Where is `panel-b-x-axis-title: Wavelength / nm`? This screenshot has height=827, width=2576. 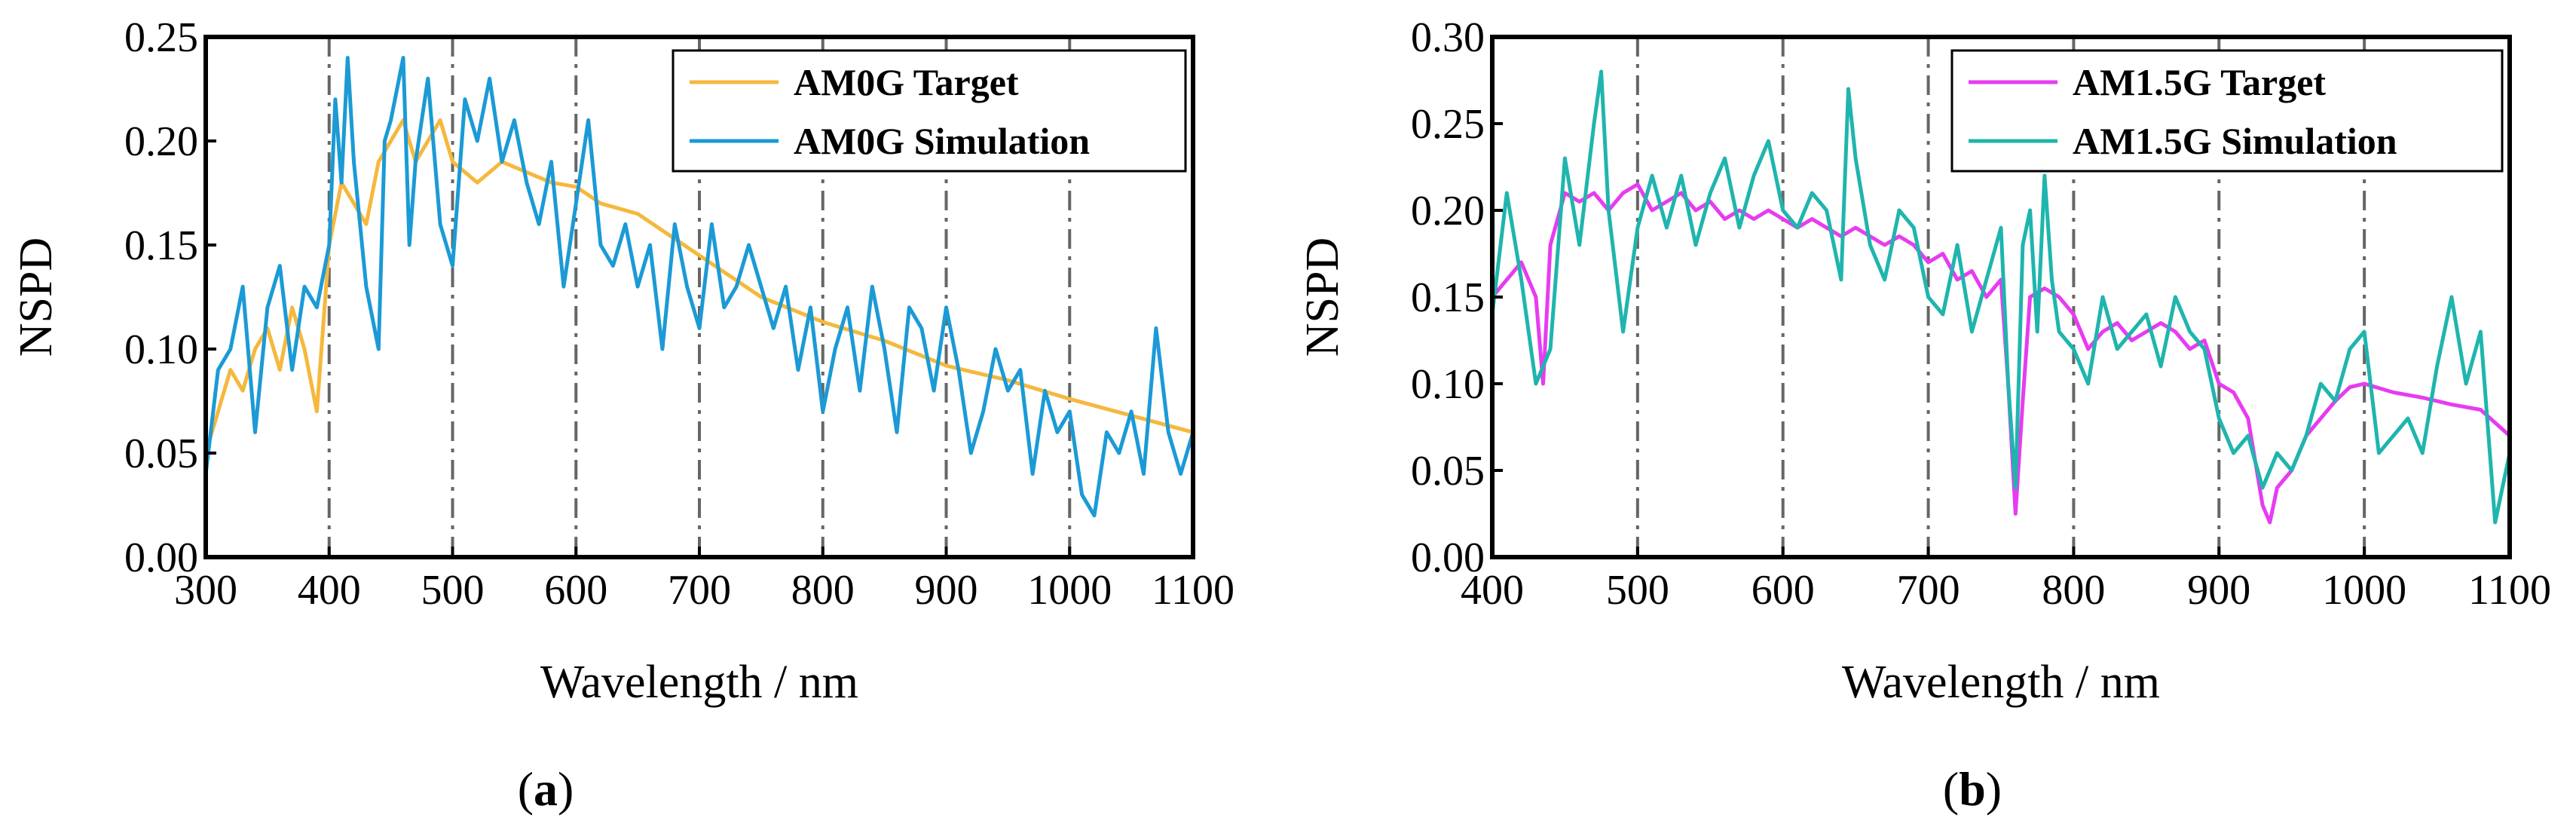 panel-b-x-axis-title: Wavelength / nm is located at coordinates (2001, 682).